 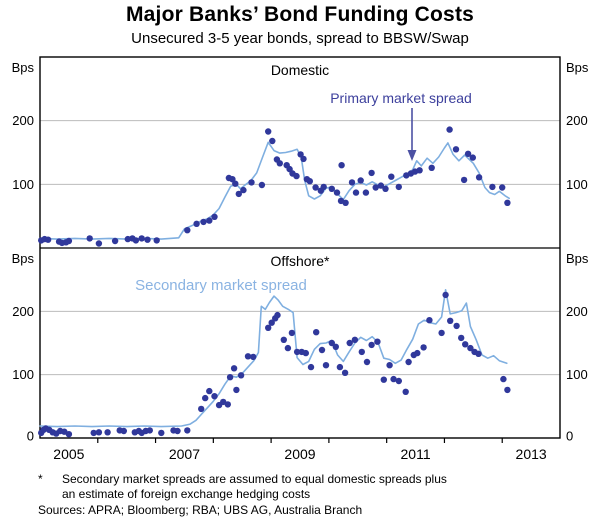 I want to click on primary-annotation: Primary market spread, so click(x=401, y=98).